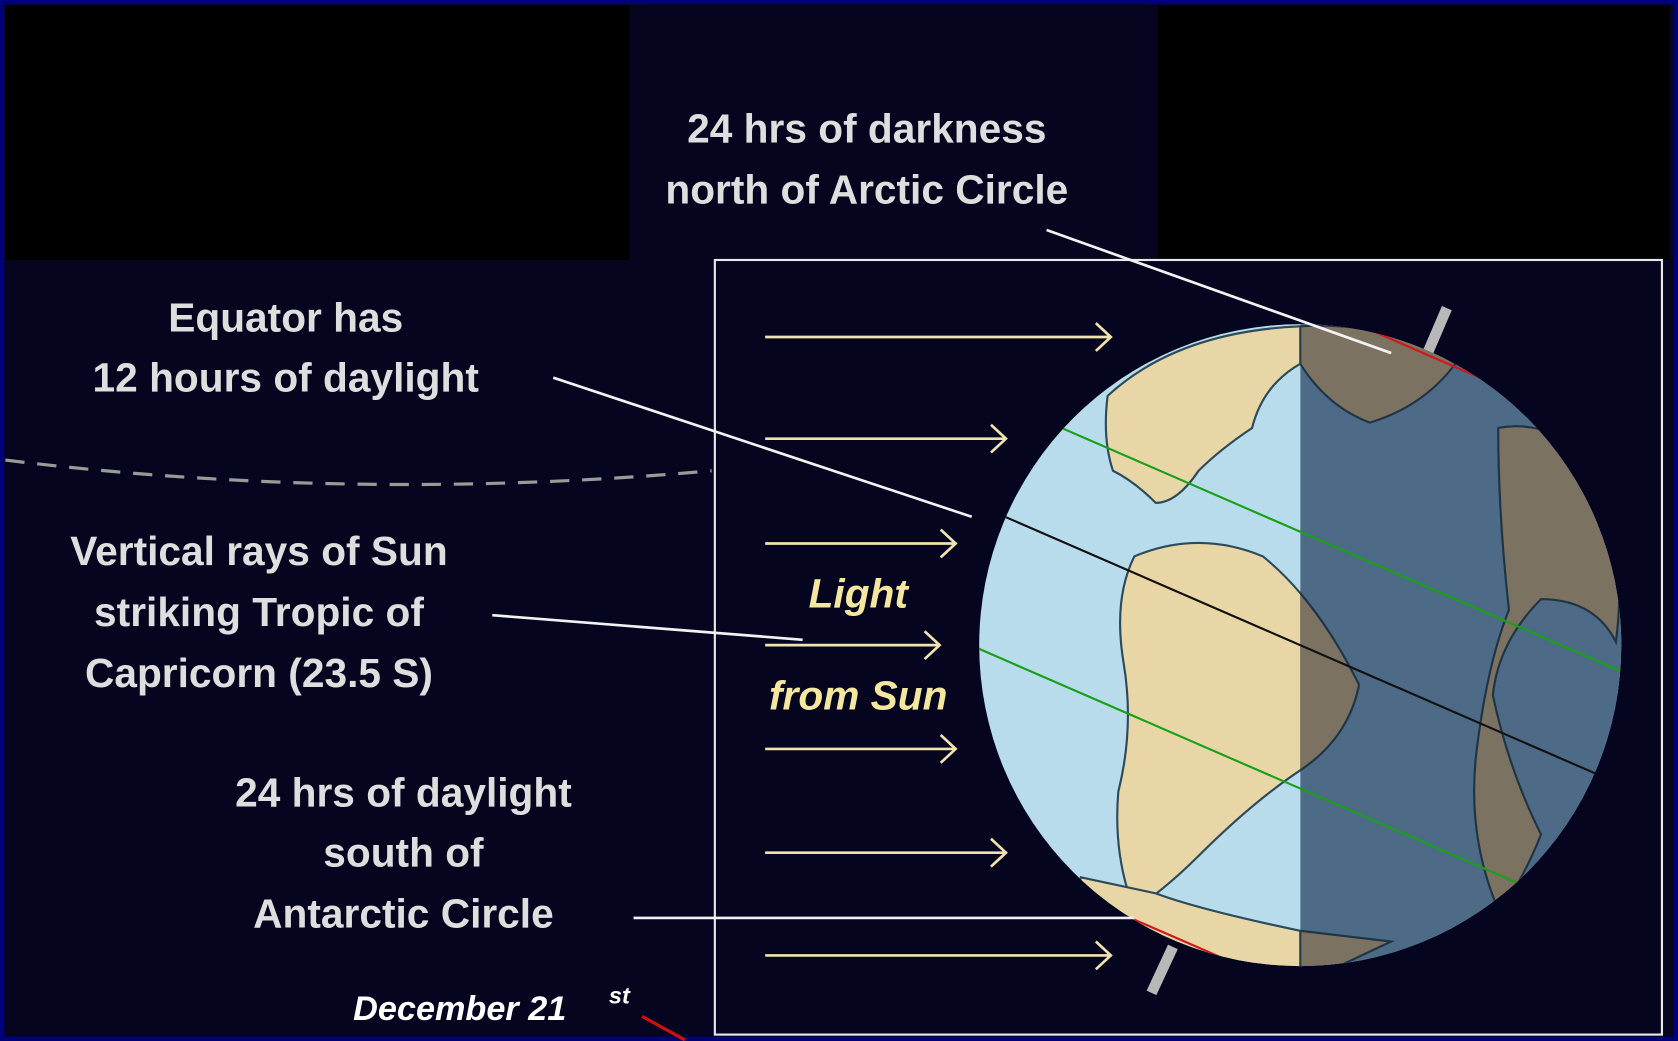 This screenshot has width=1678, height=1041. I want to click on tropic-label: Capricorn (23.5 S), so click(259, 673).